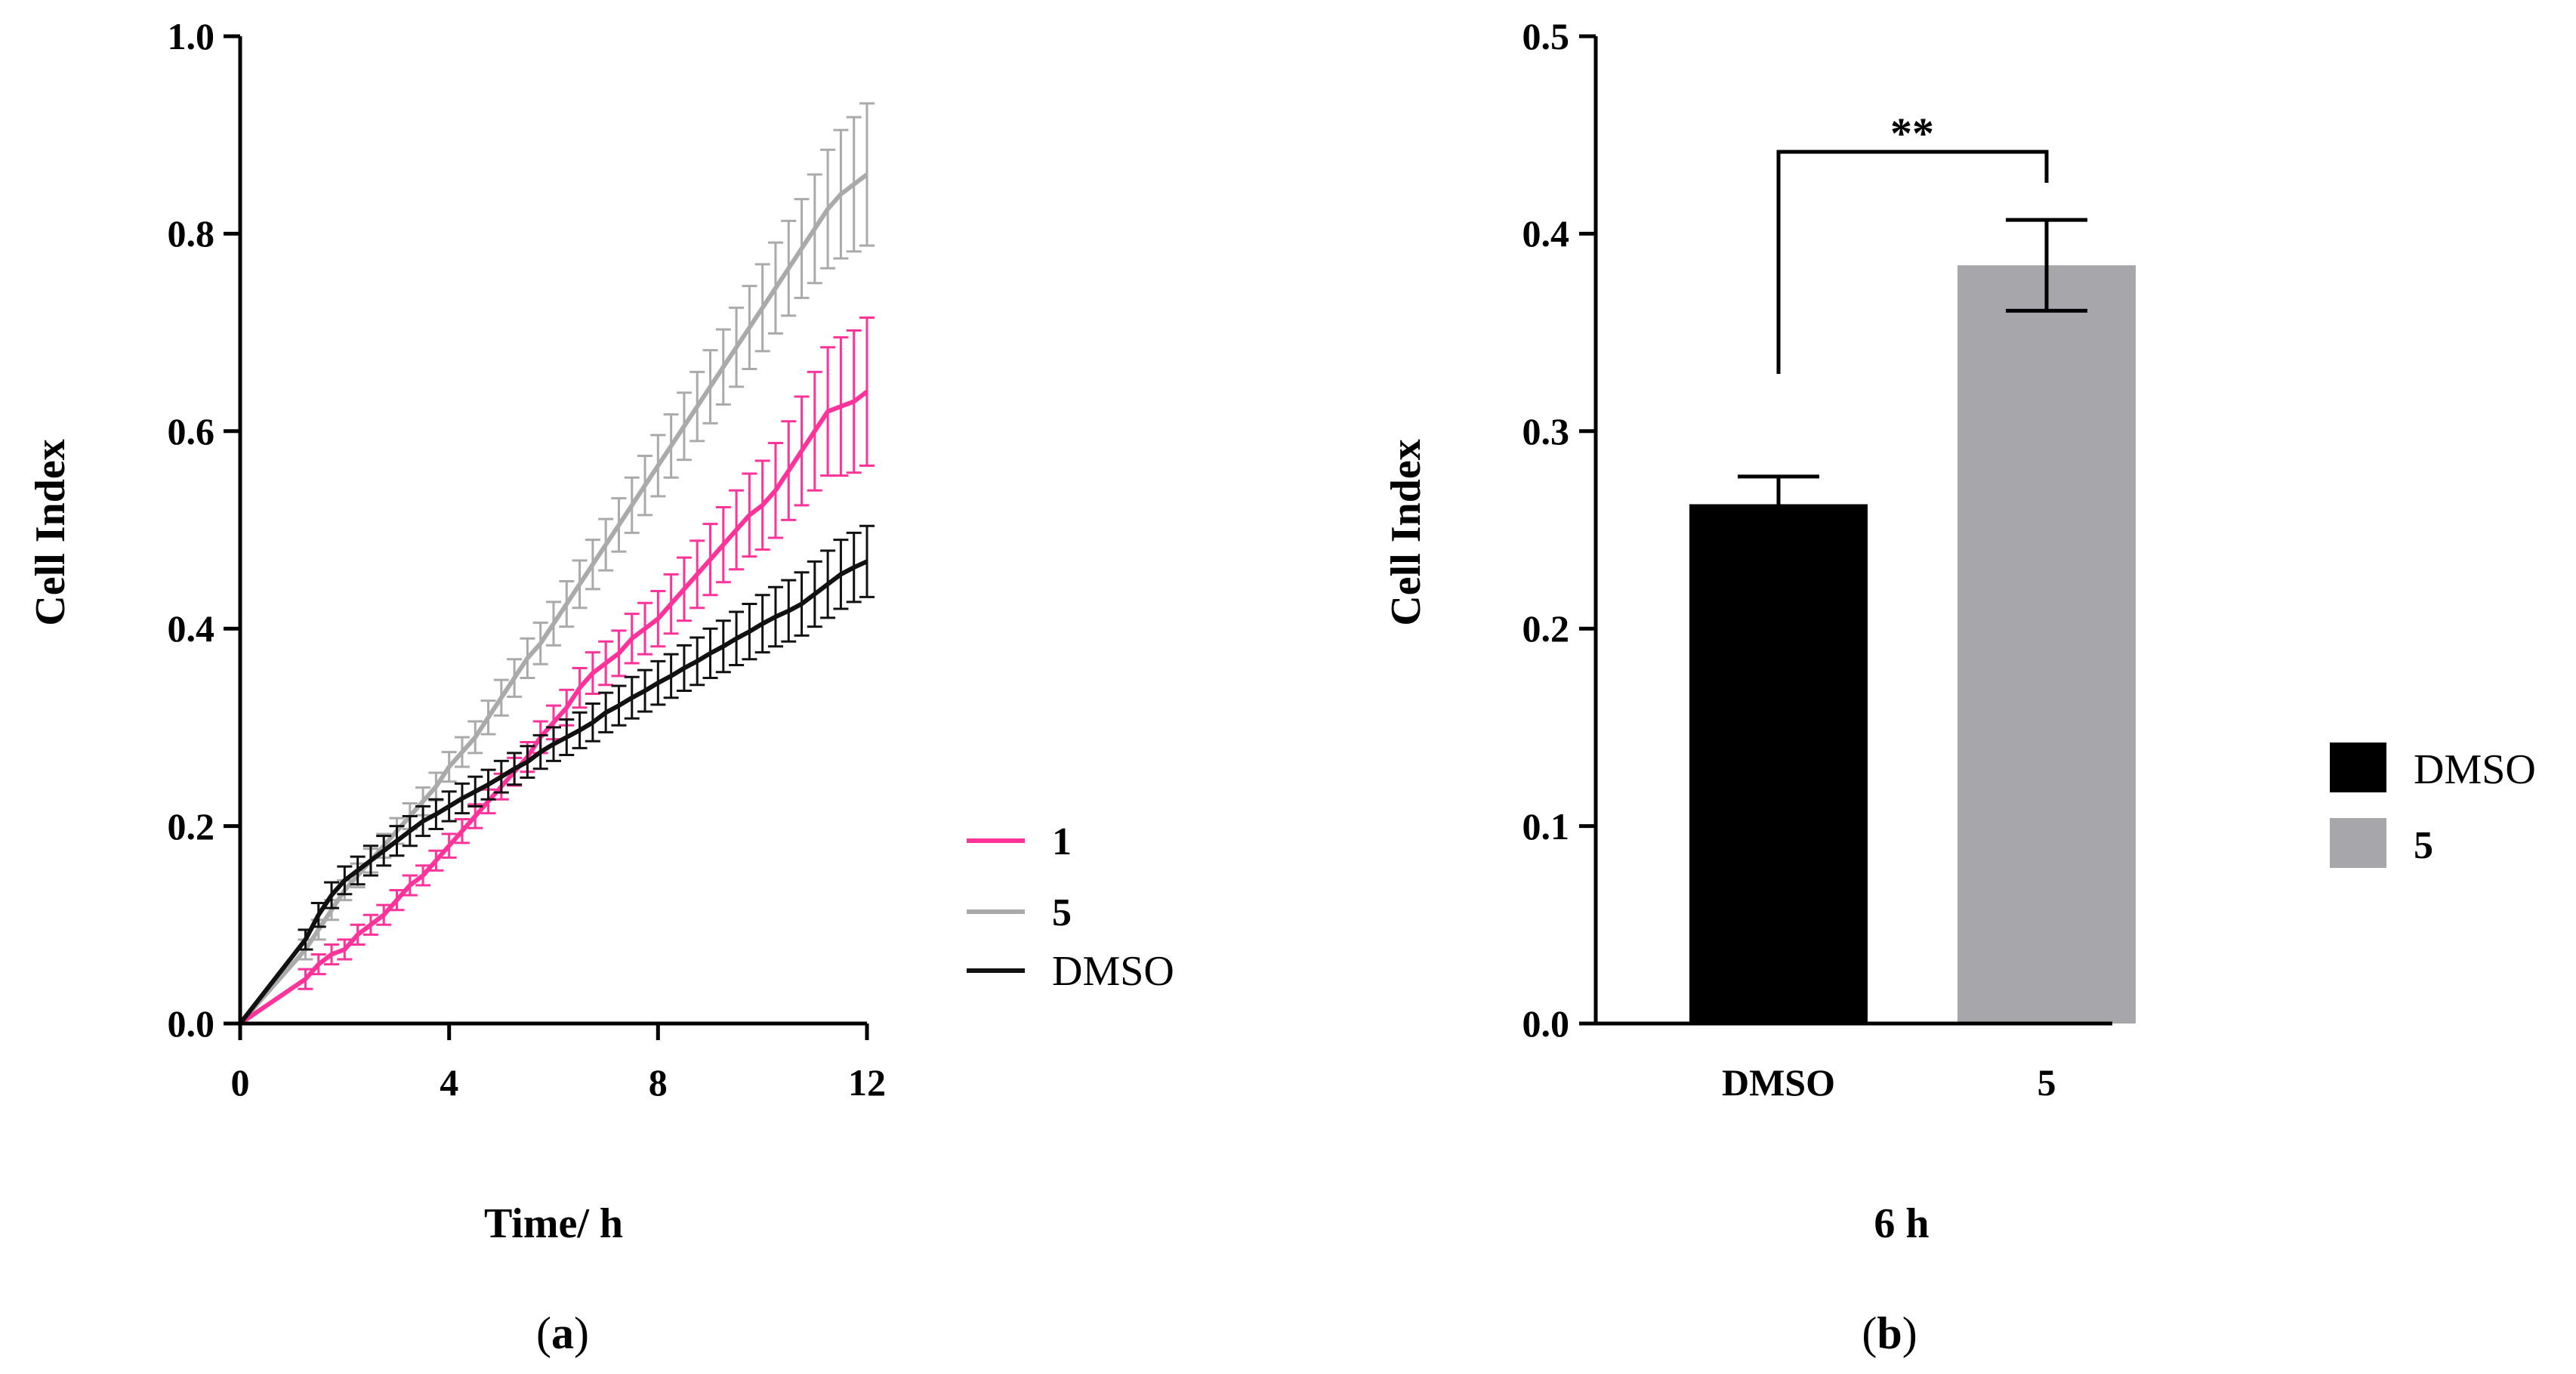  I want to click on panel-b-y-ticks: 0.0 0.1 0.2 0.3 0.4 0.5, so click(1559, 530).